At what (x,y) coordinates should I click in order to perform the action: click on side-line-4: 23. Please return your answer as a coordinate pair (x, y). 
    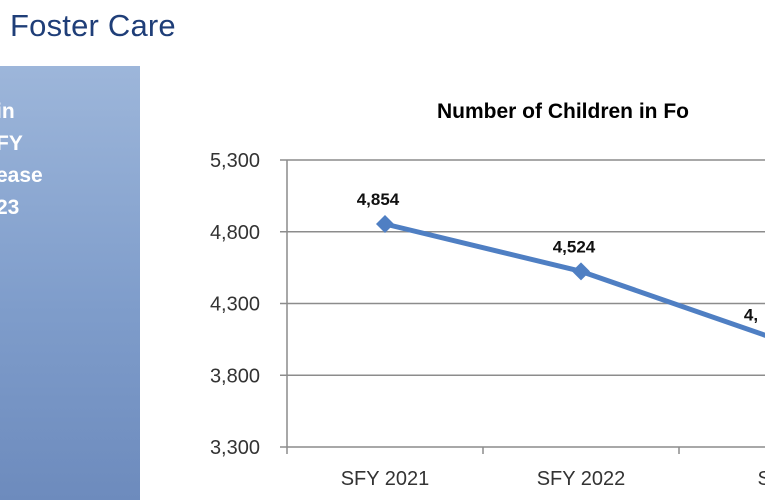
    Looking at the image, I should click on (10, 207).